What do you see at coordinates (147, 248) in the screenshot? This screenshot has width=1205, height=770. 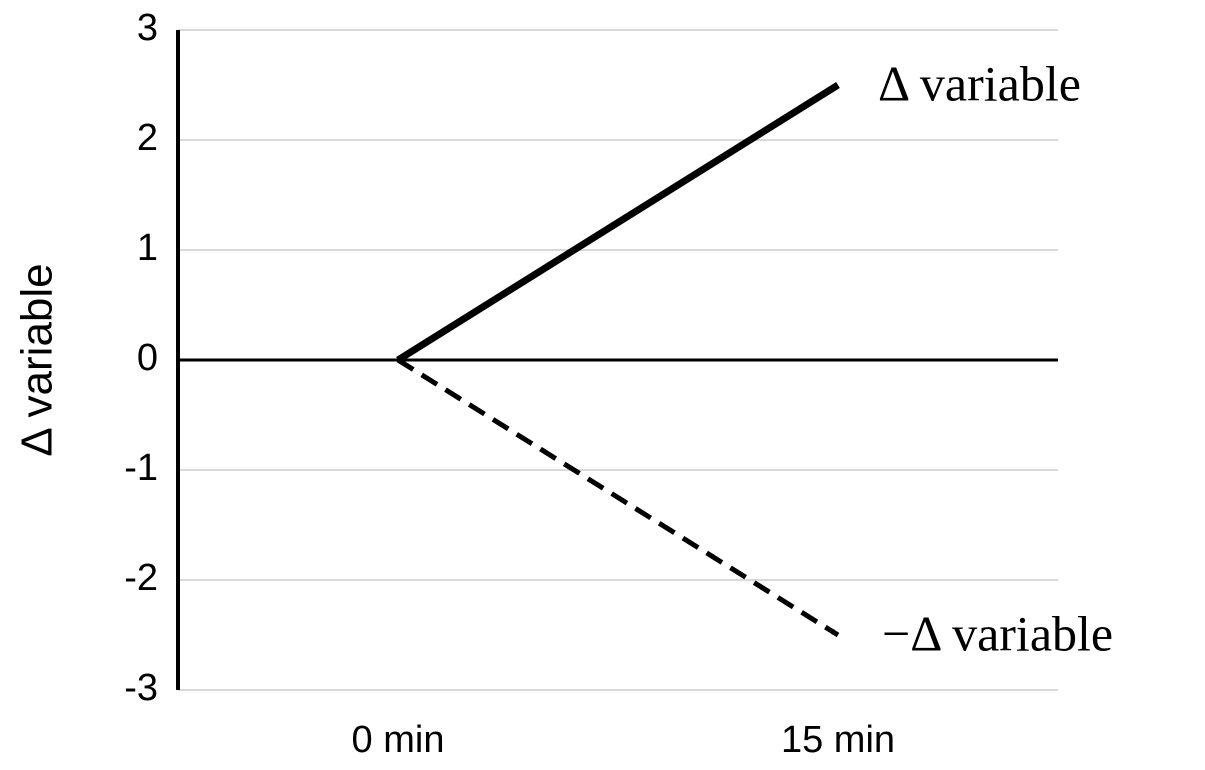 I see `y-tick-label: 1` at bounding box center [147, 248].